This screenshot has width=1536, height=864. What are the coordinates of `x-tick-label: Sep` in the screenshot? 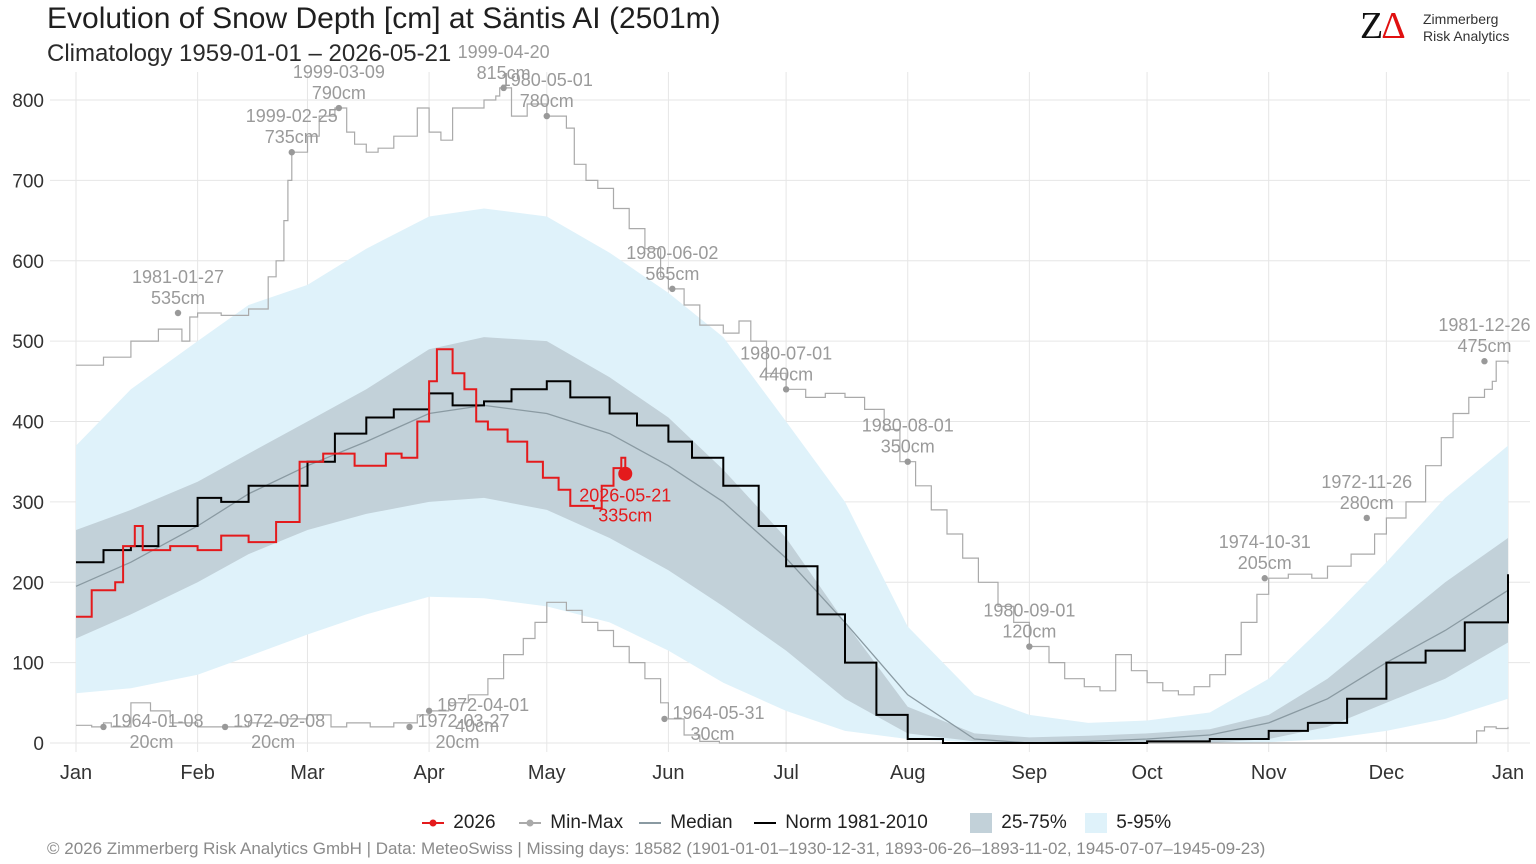 It's located at (1030, 773).